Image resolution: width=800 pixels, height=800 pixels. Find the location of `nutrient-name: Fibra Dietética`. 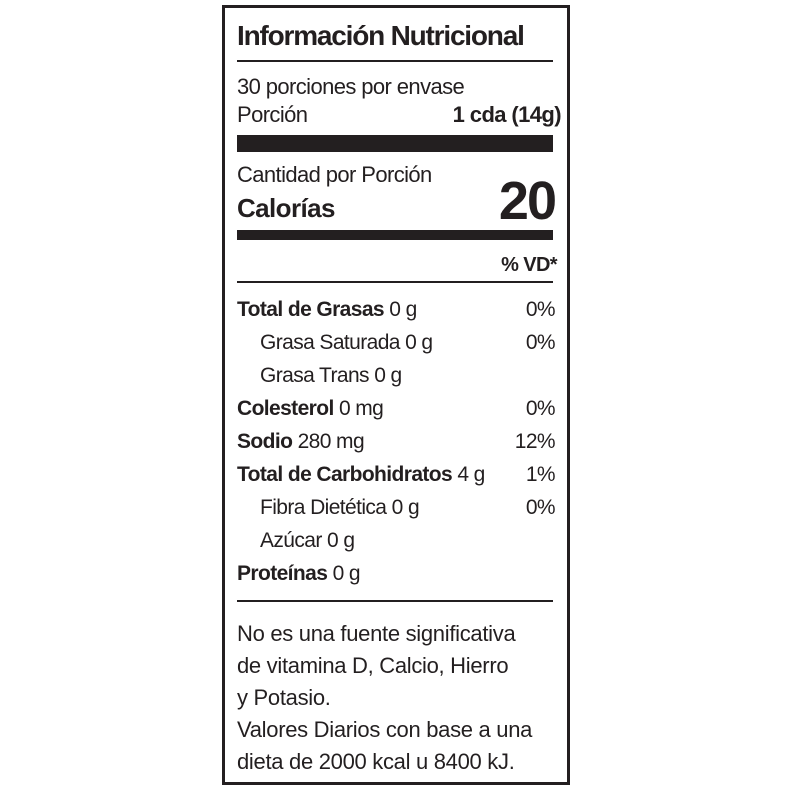

nutrient-name: Fibra Dietética is located at coordinates (323, 507).